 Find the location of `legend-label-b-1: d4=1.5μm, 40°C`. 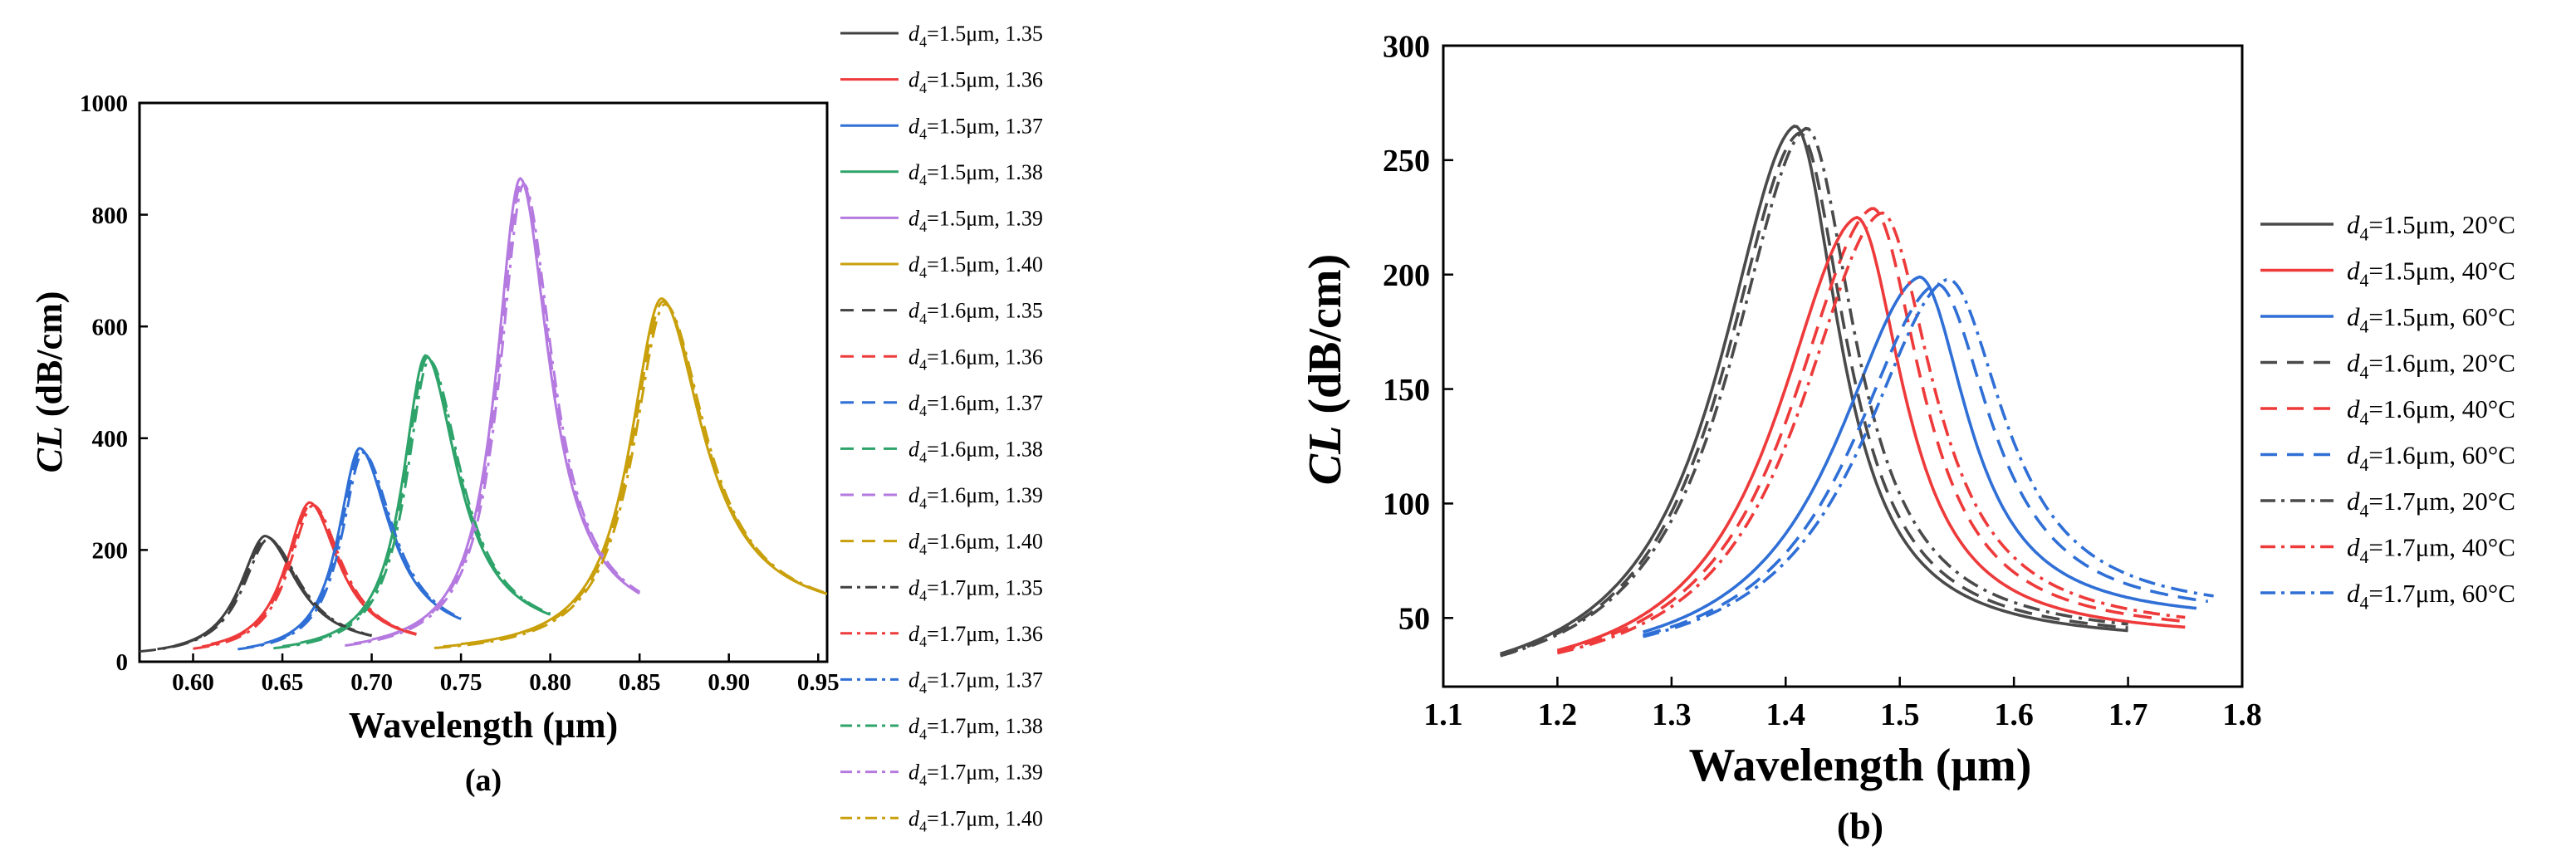

legend-label-b-1: d4=1.5μm, 40°C is located at coordinates (2431, 273).